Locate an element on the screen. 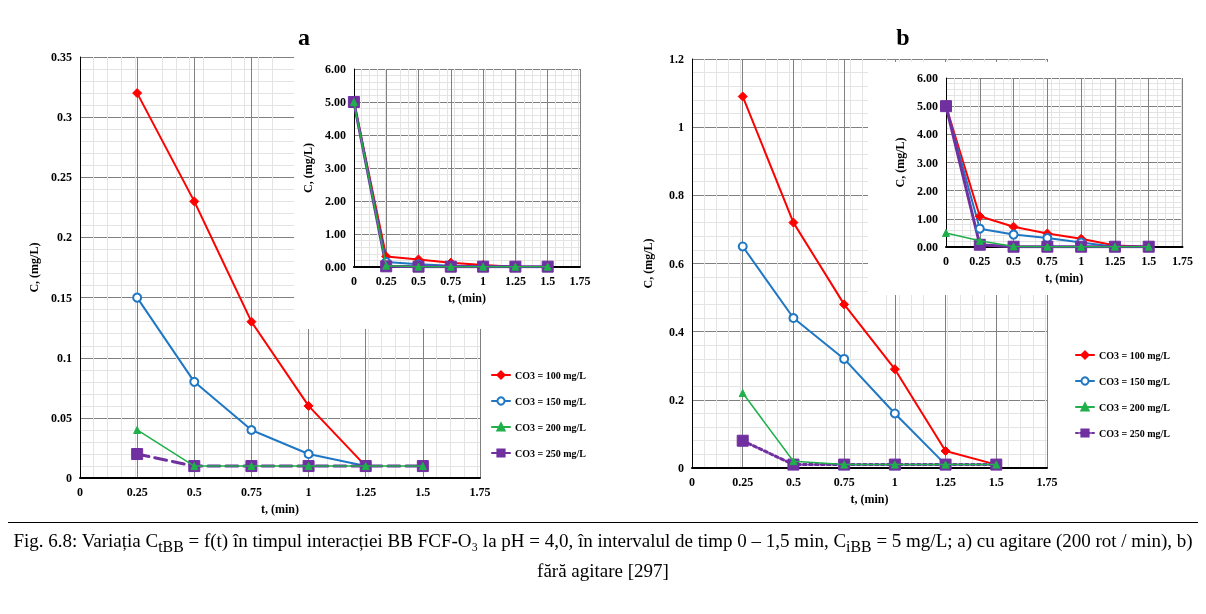 Image resolution: width=1206 pixels, height=614 pixels. y-tick-label: 0.4 is located at coordinates (676, 331).